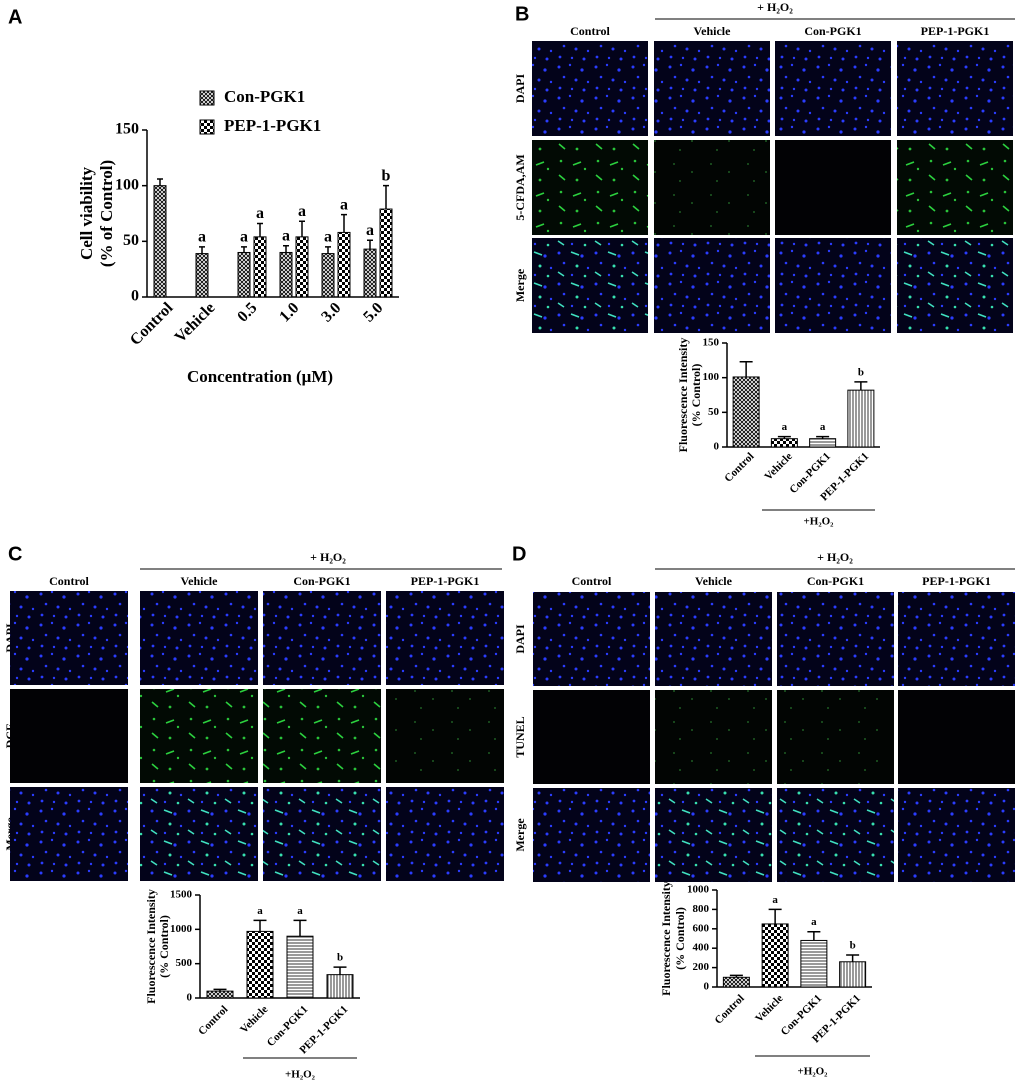 This screenshot has height=1083, width=1020. Describe the element at coordinates (86, 213) in the screenshot. I see `y-axis-label: Cell viability` at that location.